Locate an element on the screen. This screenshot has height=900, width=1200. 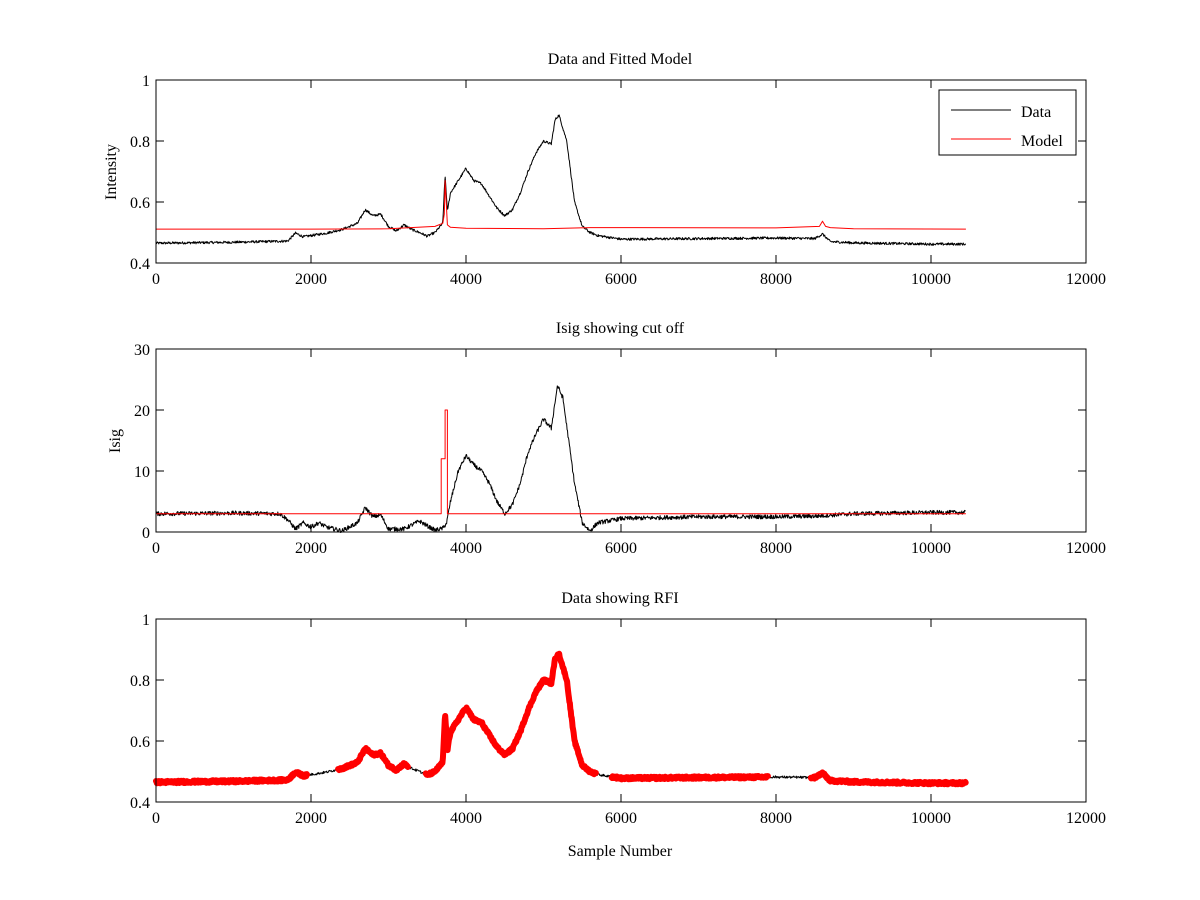
y-tick-label: 30 is located at coordinates (142, 350).